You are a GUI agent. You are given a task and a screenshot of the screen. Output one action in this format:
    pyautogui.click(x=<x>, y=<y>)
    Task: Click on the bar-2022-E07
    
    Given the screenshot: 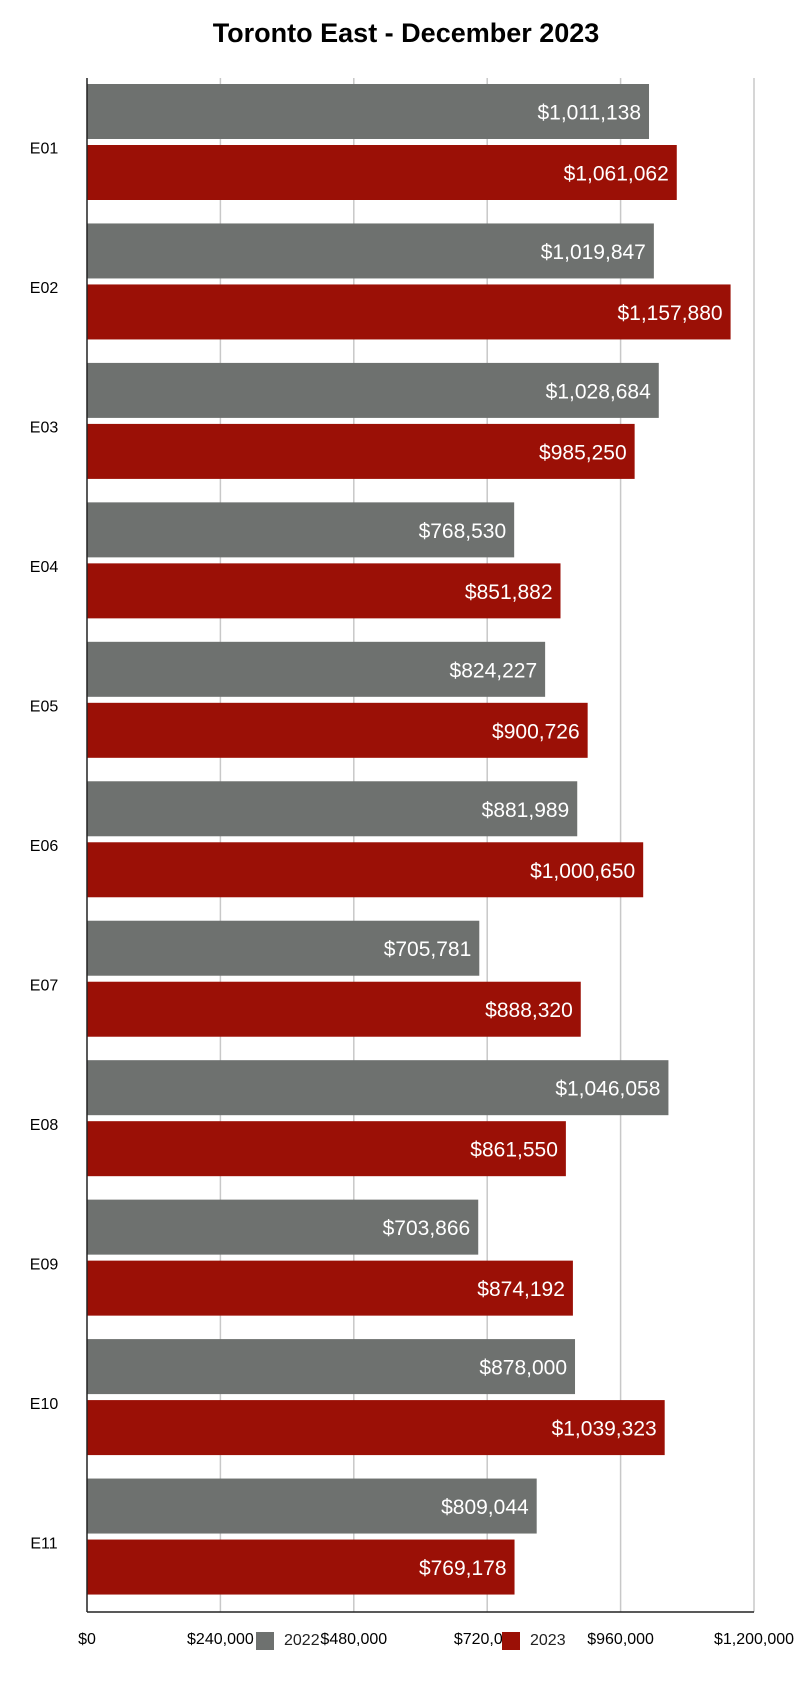 What is the action you would take?
    pyautogui.click(x=283, y=948)
    